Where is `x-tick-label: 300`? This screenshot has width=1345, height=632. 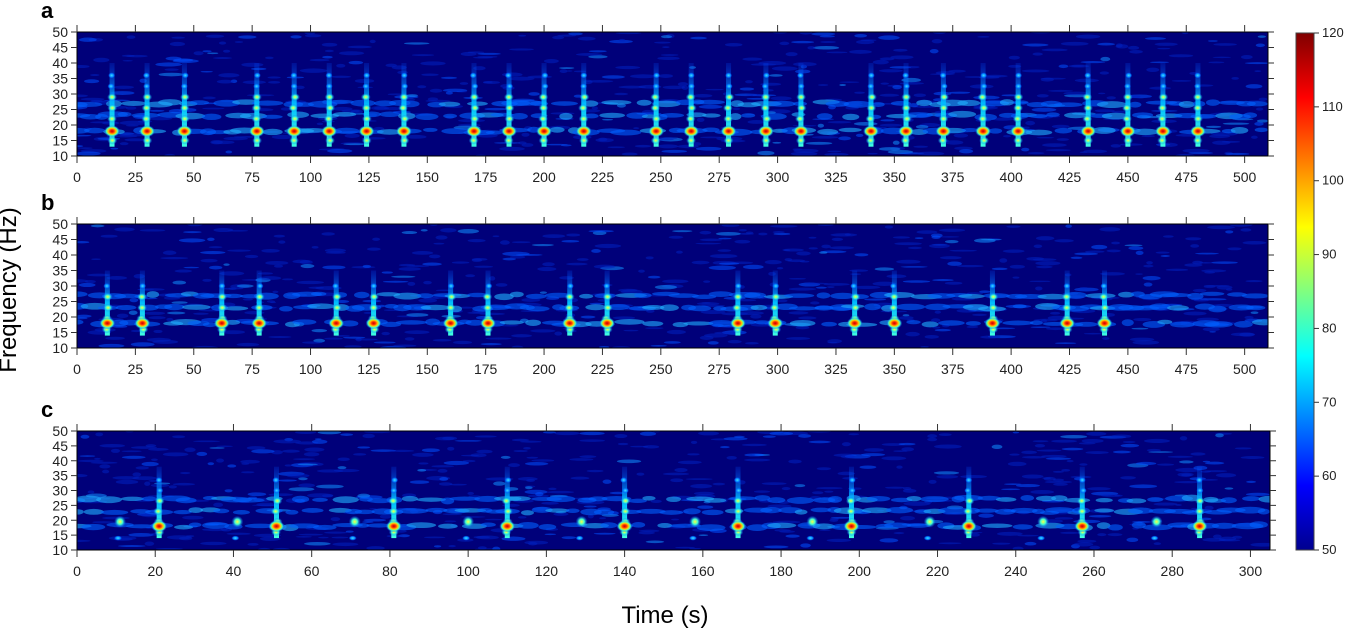
x-tick-label: 300 is located at coordinates (778, 369).